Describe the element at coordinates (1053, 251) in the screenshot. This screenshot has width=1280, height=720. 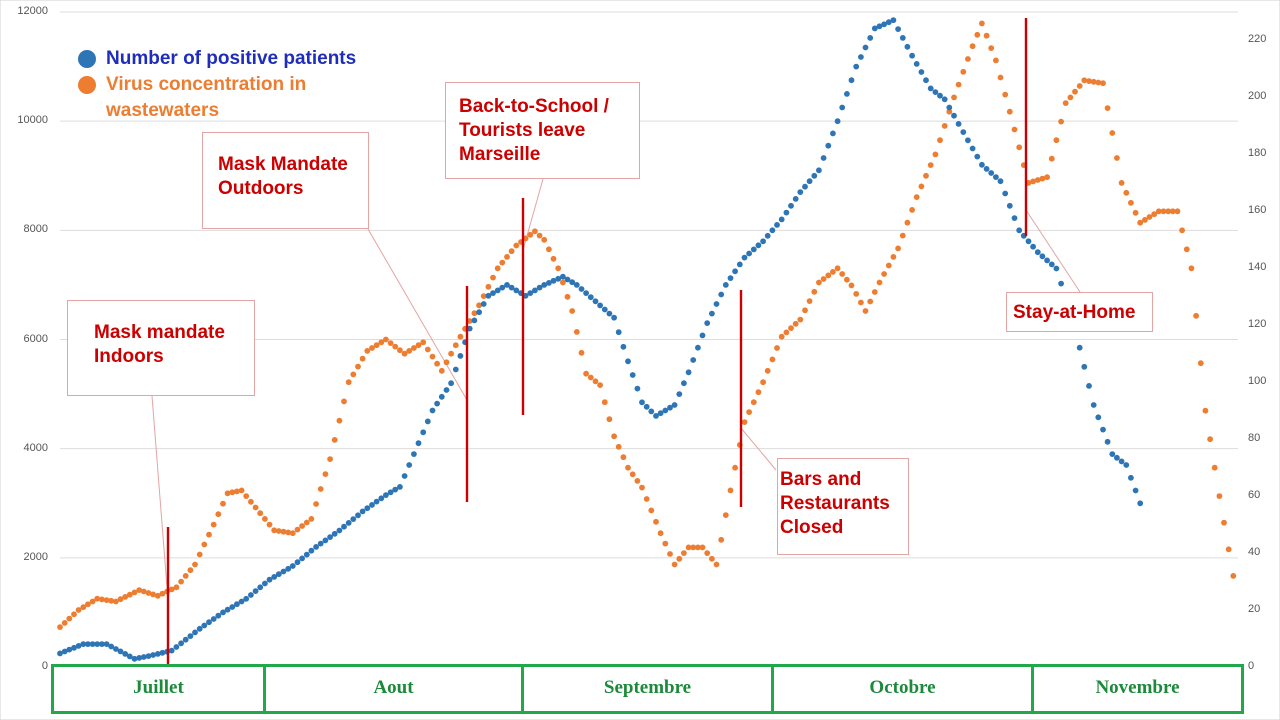
I see `callout-connector` at that location.